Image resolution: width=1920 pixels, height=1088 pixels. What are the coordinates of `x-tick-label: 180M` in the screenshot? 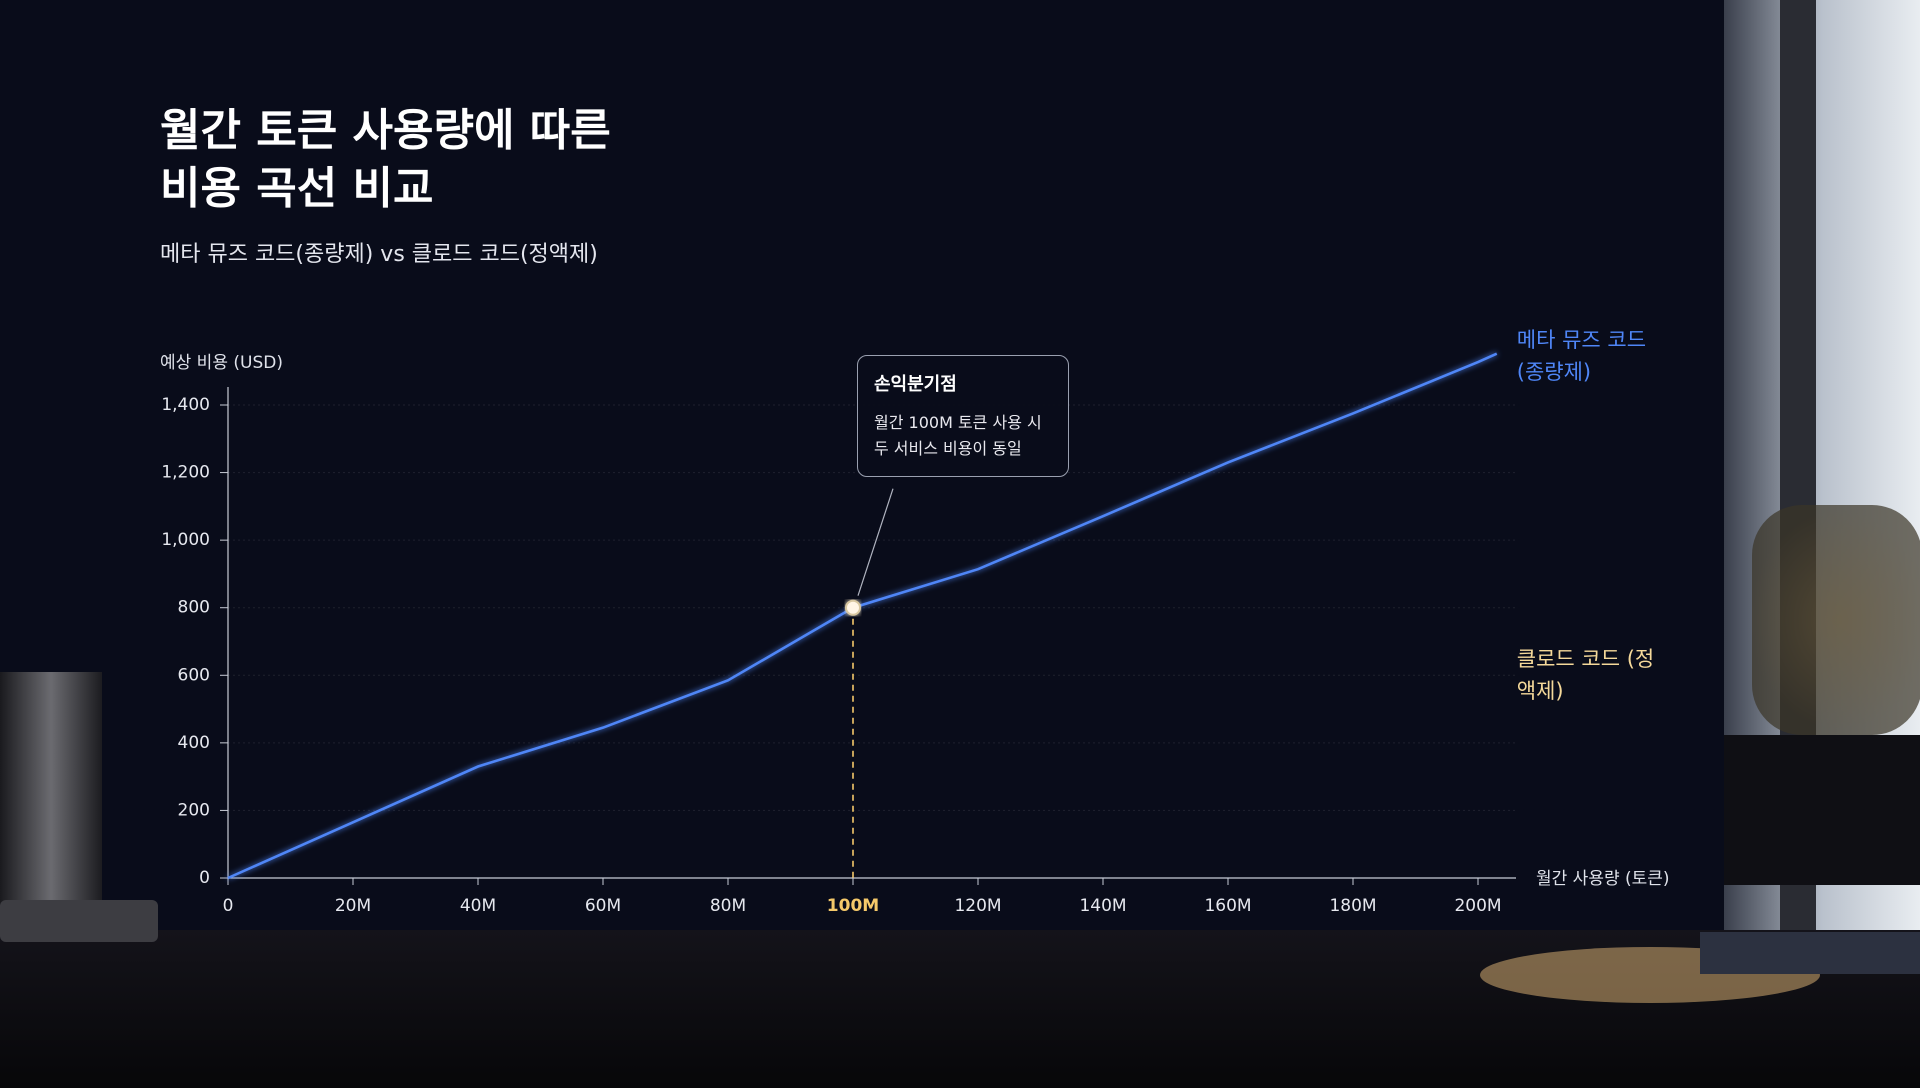 It's located at (1352, 906).